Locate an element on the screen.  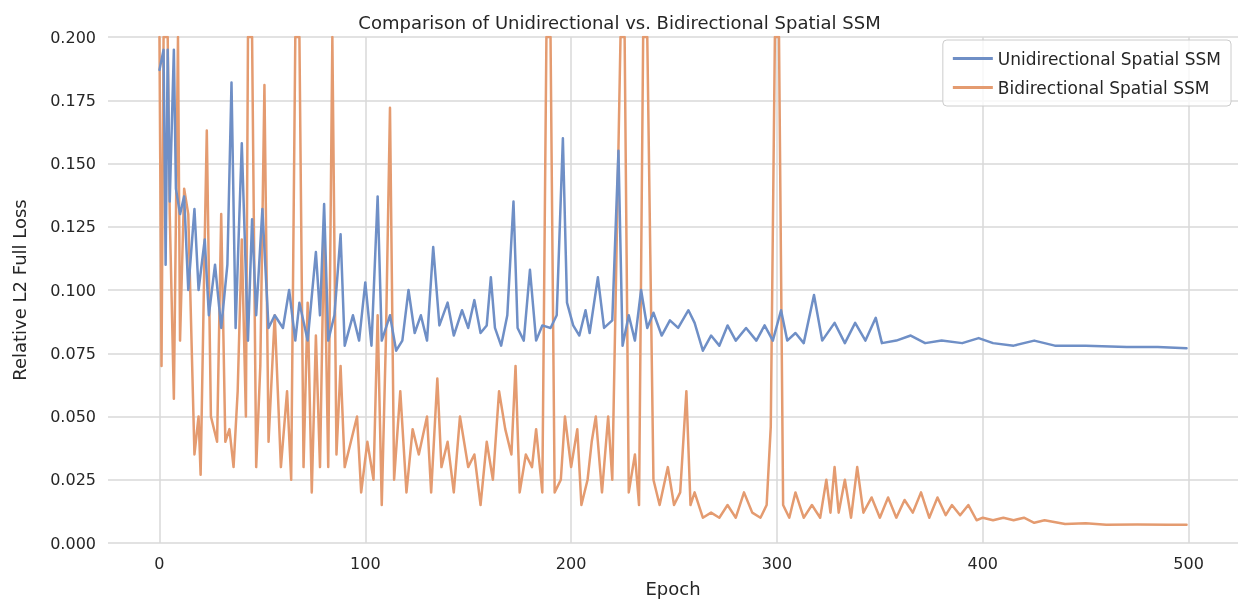
chart-title: Comparison of Unidirectional vs. Bidirectional Spatial SSM is located at coordinates (619, 22).